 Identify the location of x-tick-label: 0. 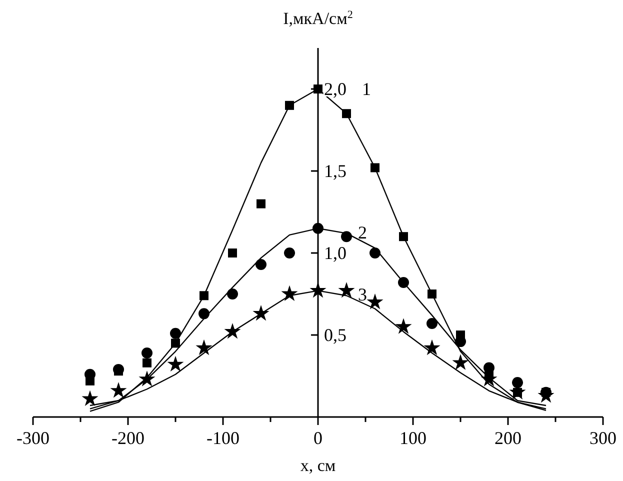
(318, 438).